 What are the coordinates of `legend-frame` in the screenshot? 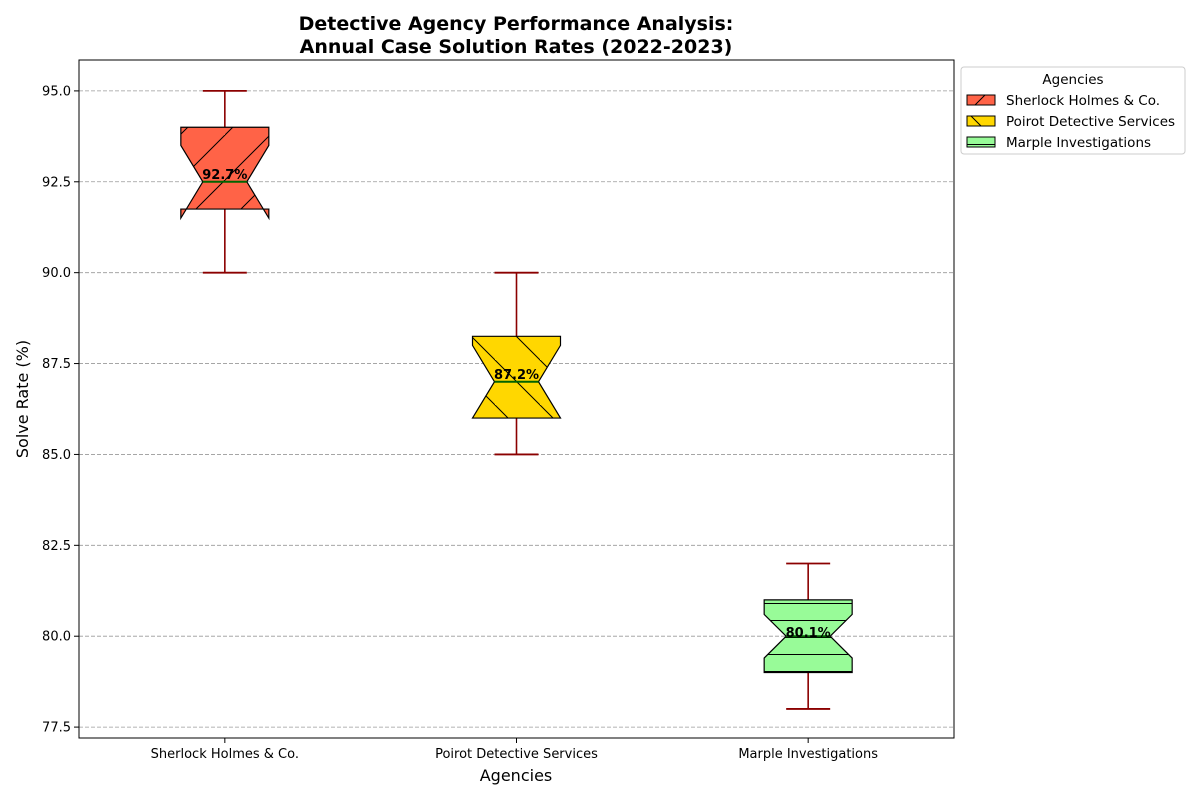 It's located at (1073, 110).